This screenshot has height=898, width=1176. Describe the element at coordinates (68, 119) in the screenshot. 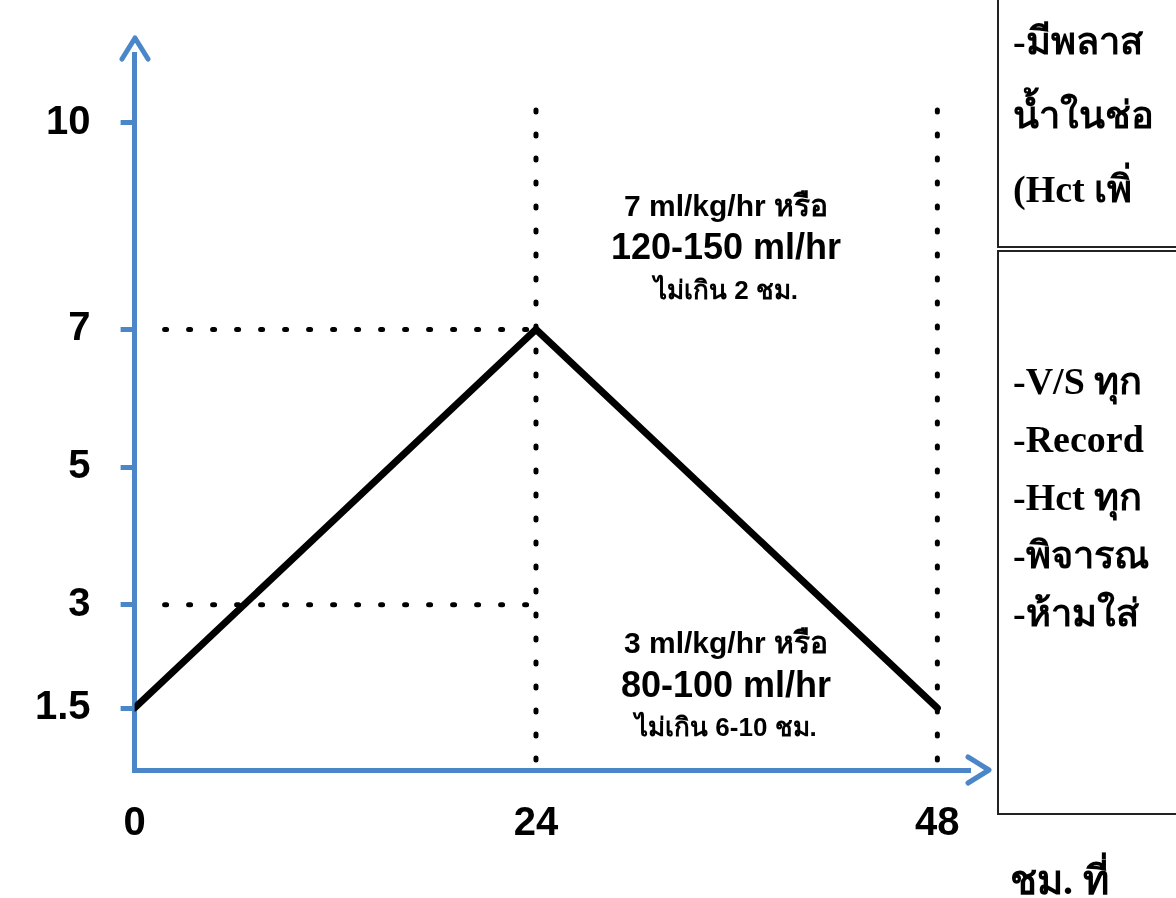

I see `y-tick-label: 10` at that location.